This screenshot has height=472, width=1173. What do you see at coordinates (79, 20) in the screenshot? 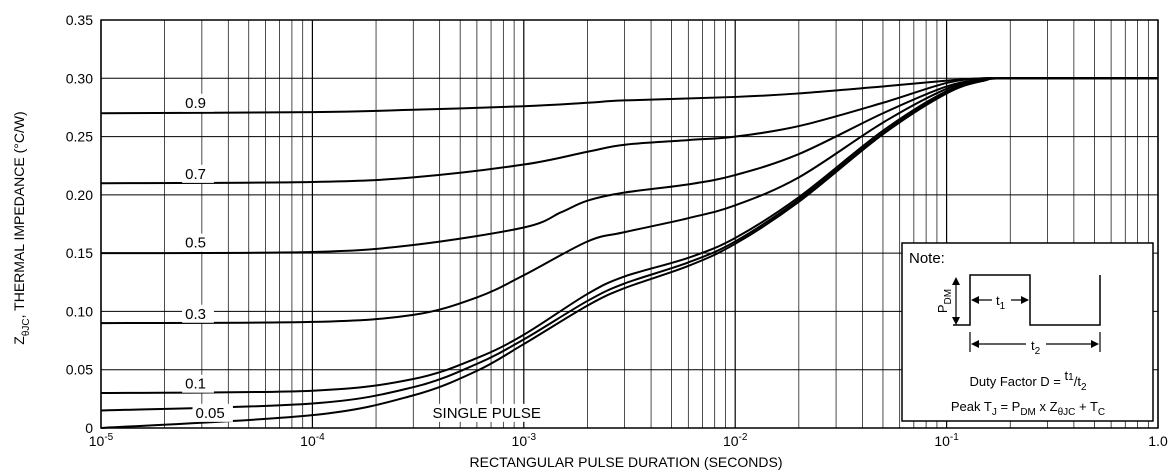
I see `y-tick-label: 0.35` at bounding box center [79, 20].